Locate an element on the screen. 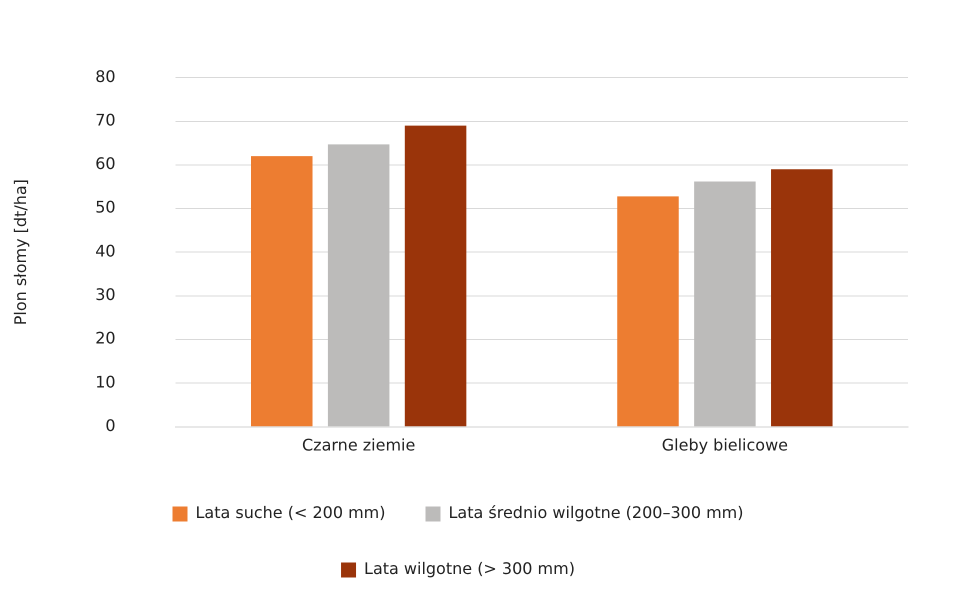  legend-label: Lata wilgotne (> 300 mm) is located at coordinates (469, 568).